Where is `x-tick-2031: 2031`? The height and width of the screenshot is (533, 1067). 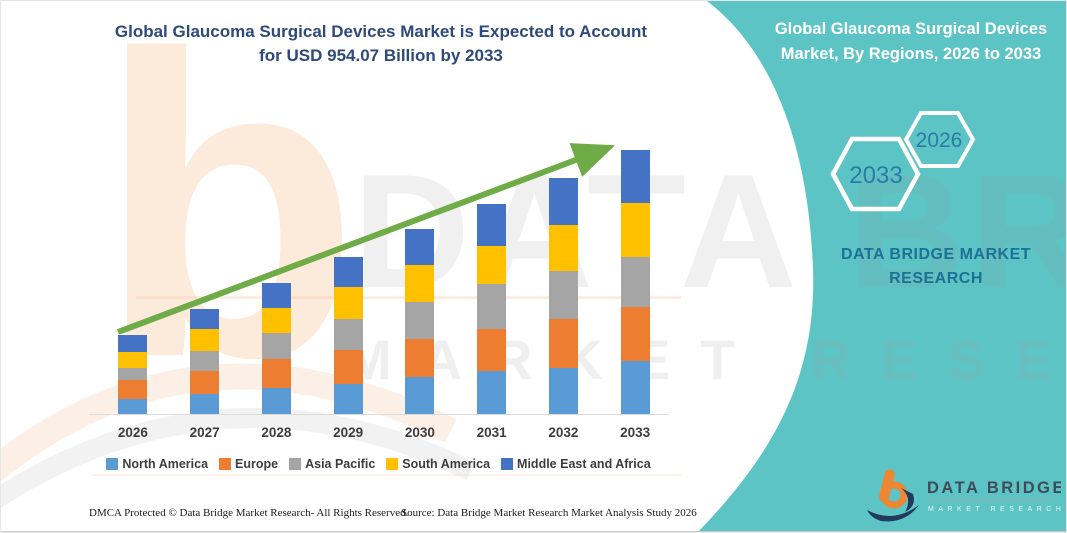
x-tick-2031: 2031 is located at coordinates (491, 432).